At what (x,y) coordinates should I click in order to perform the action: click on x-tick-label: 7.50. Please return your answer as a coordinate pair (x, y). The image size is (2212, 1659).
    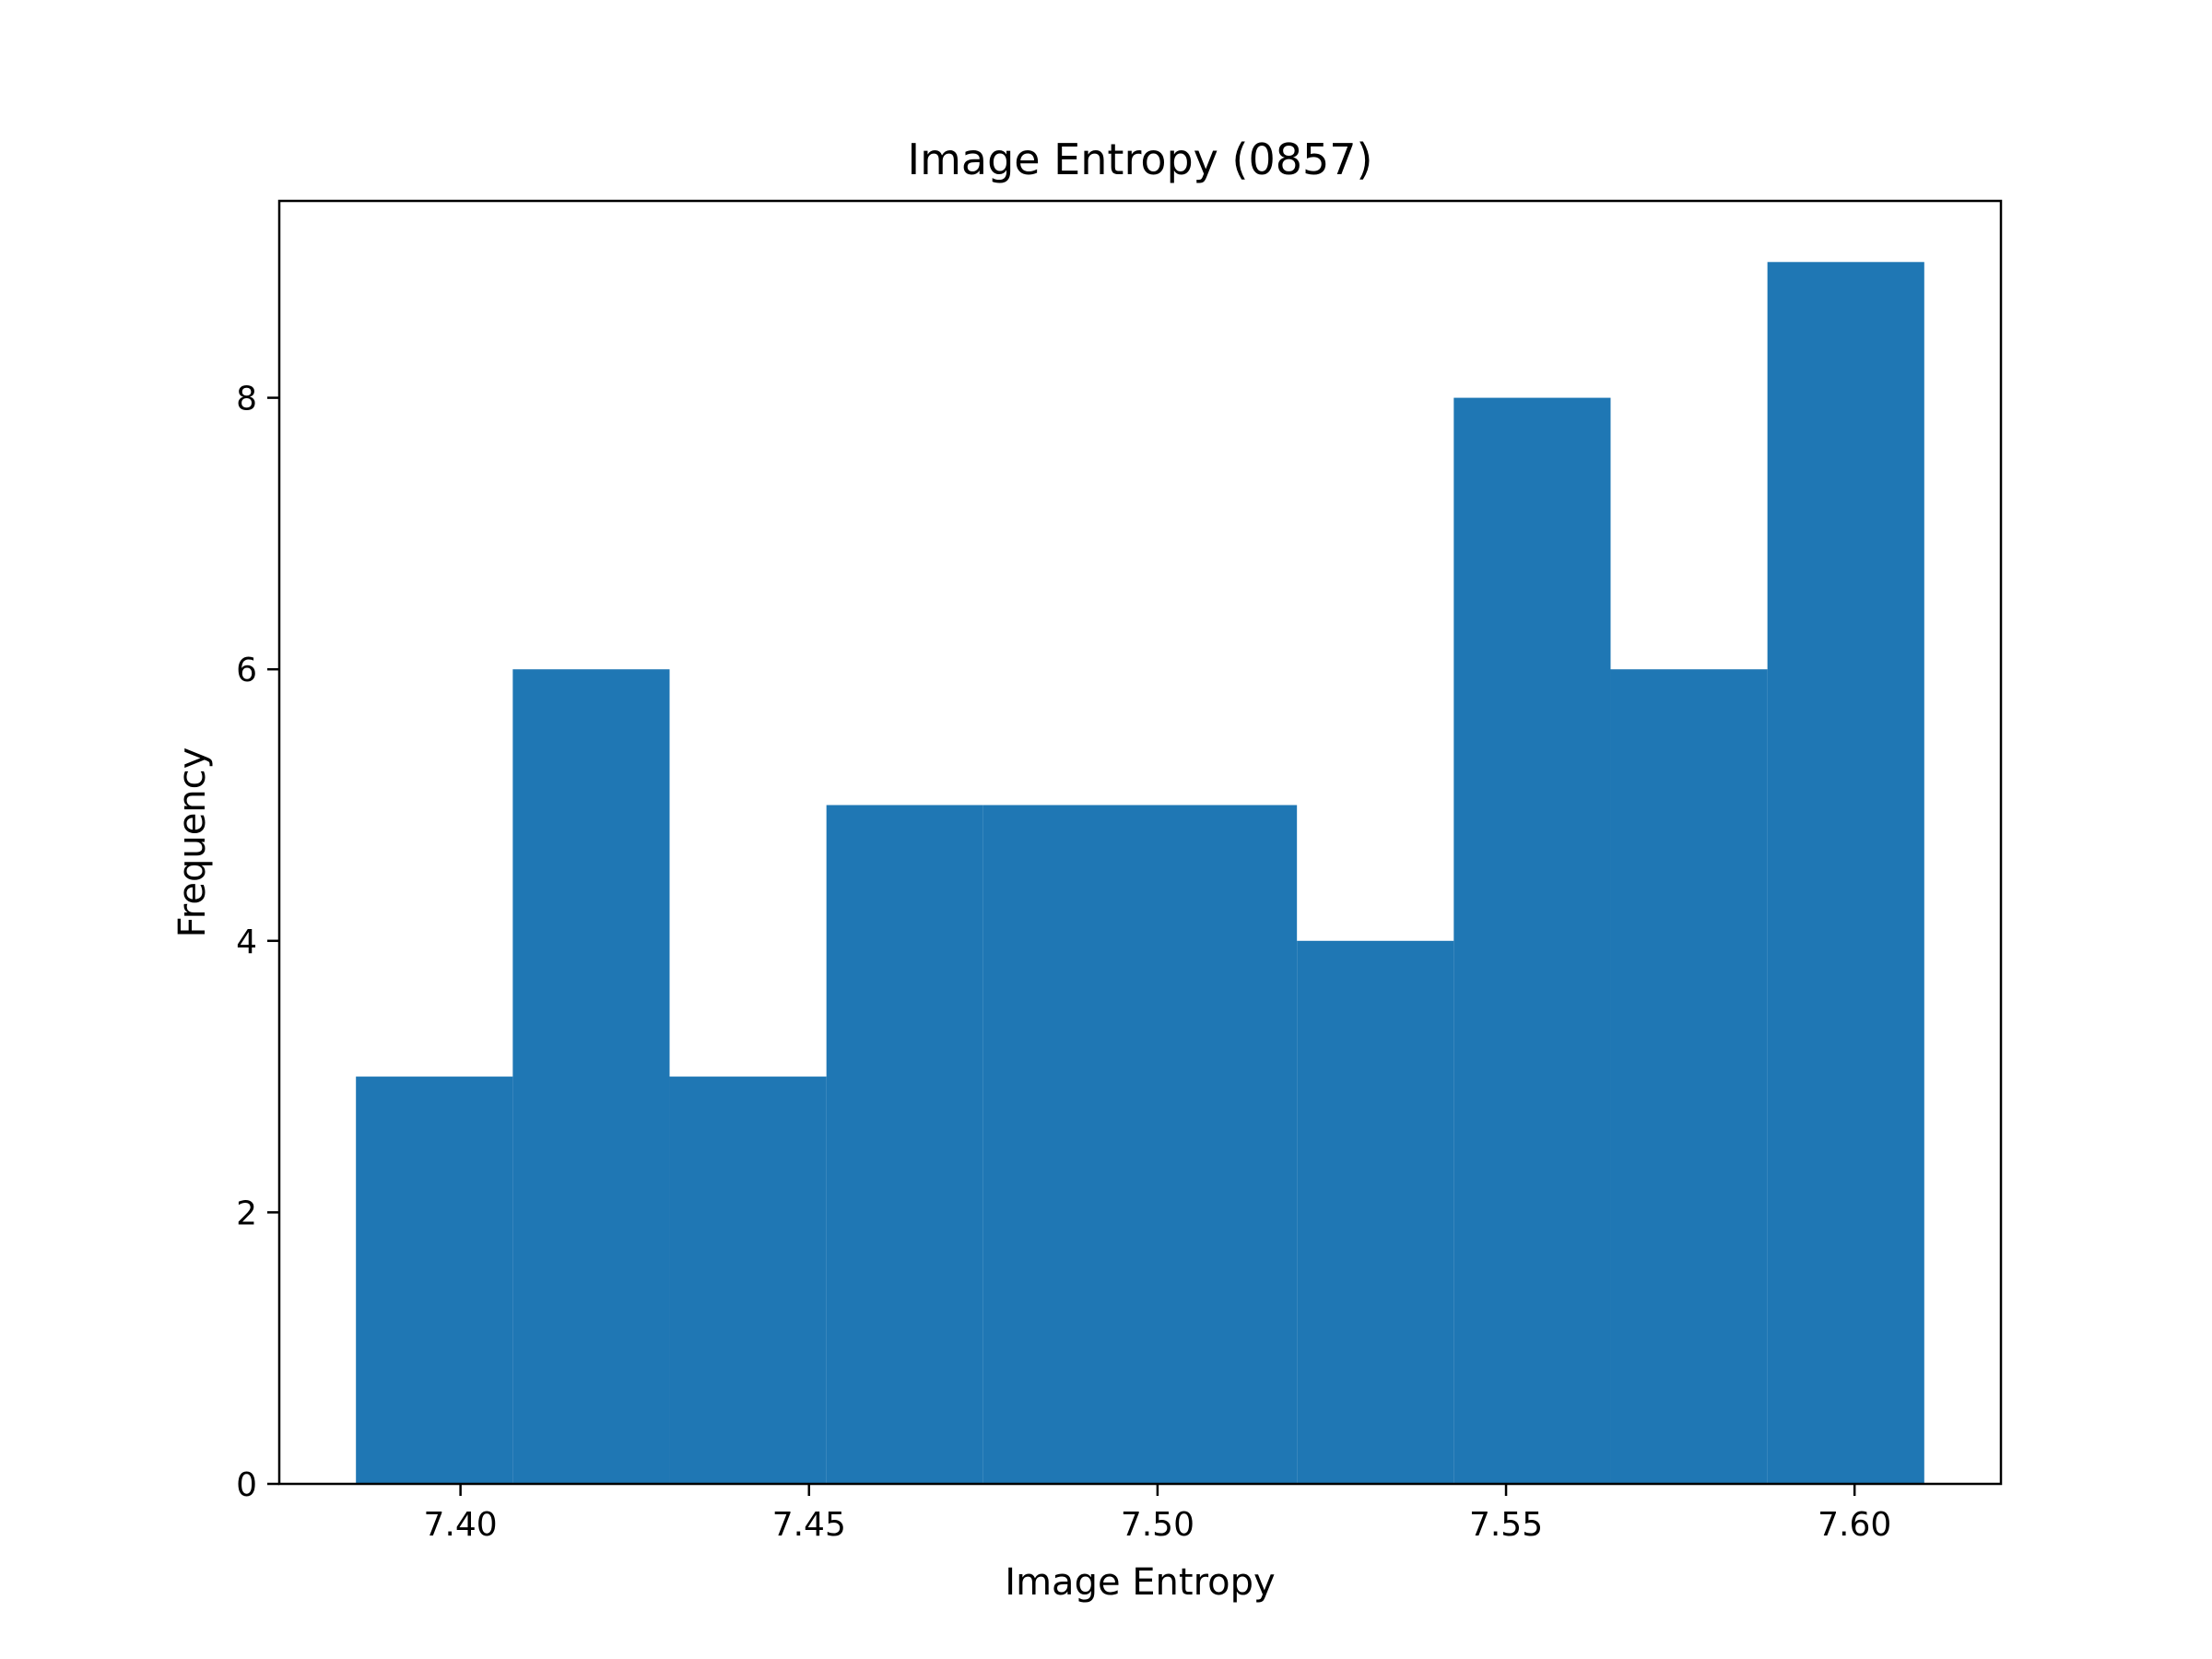
    Looking at the image, I should click on (1157, 1525).